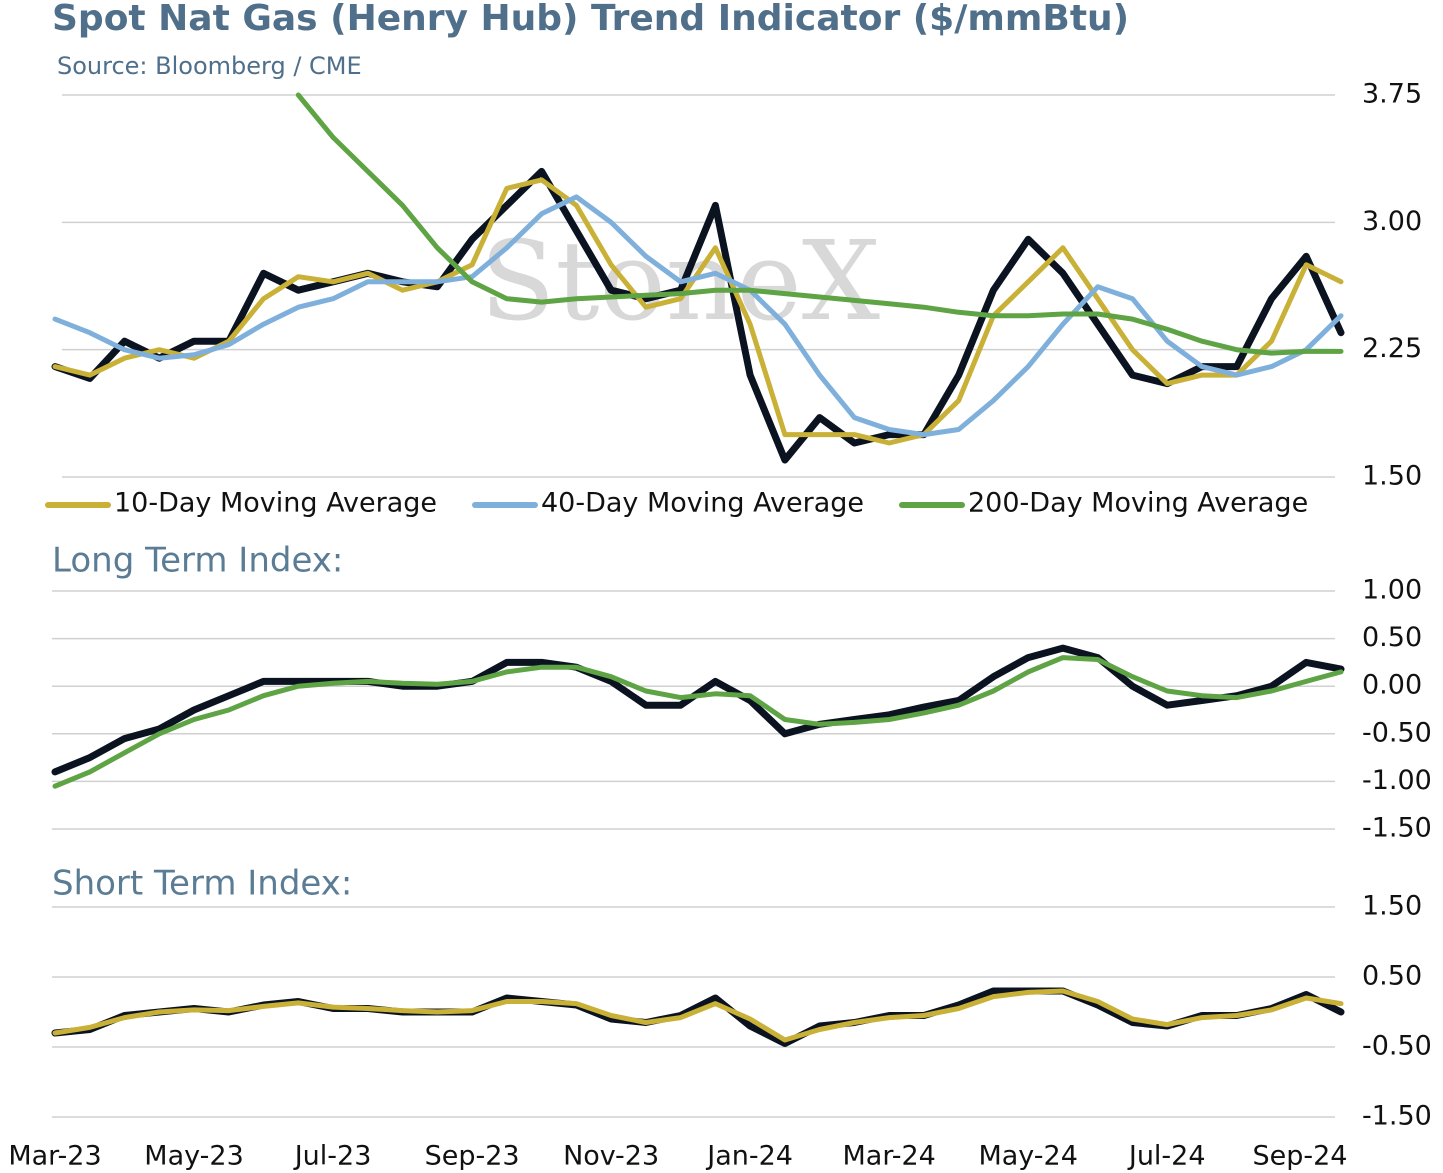 This screenshot has width=1443, height=1173. I want to click on panel-title: Long Term Index:, so click(197, 561).